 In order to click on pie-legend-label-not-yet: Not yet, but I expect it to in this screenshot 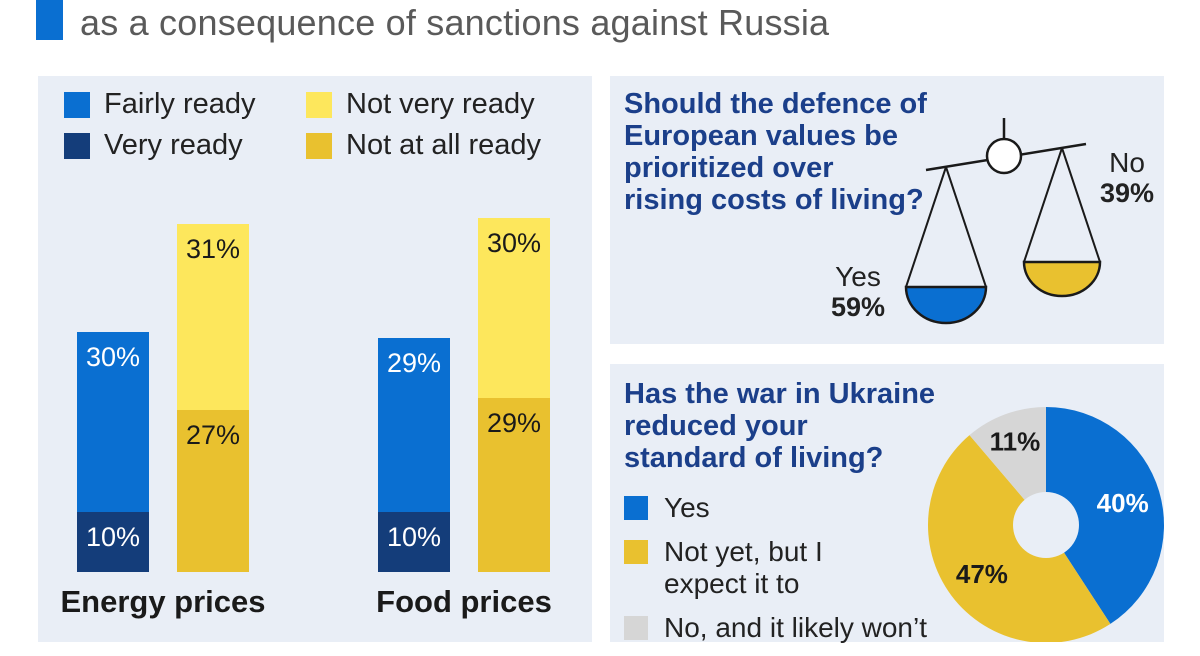, I will do `click(743, 568)`.